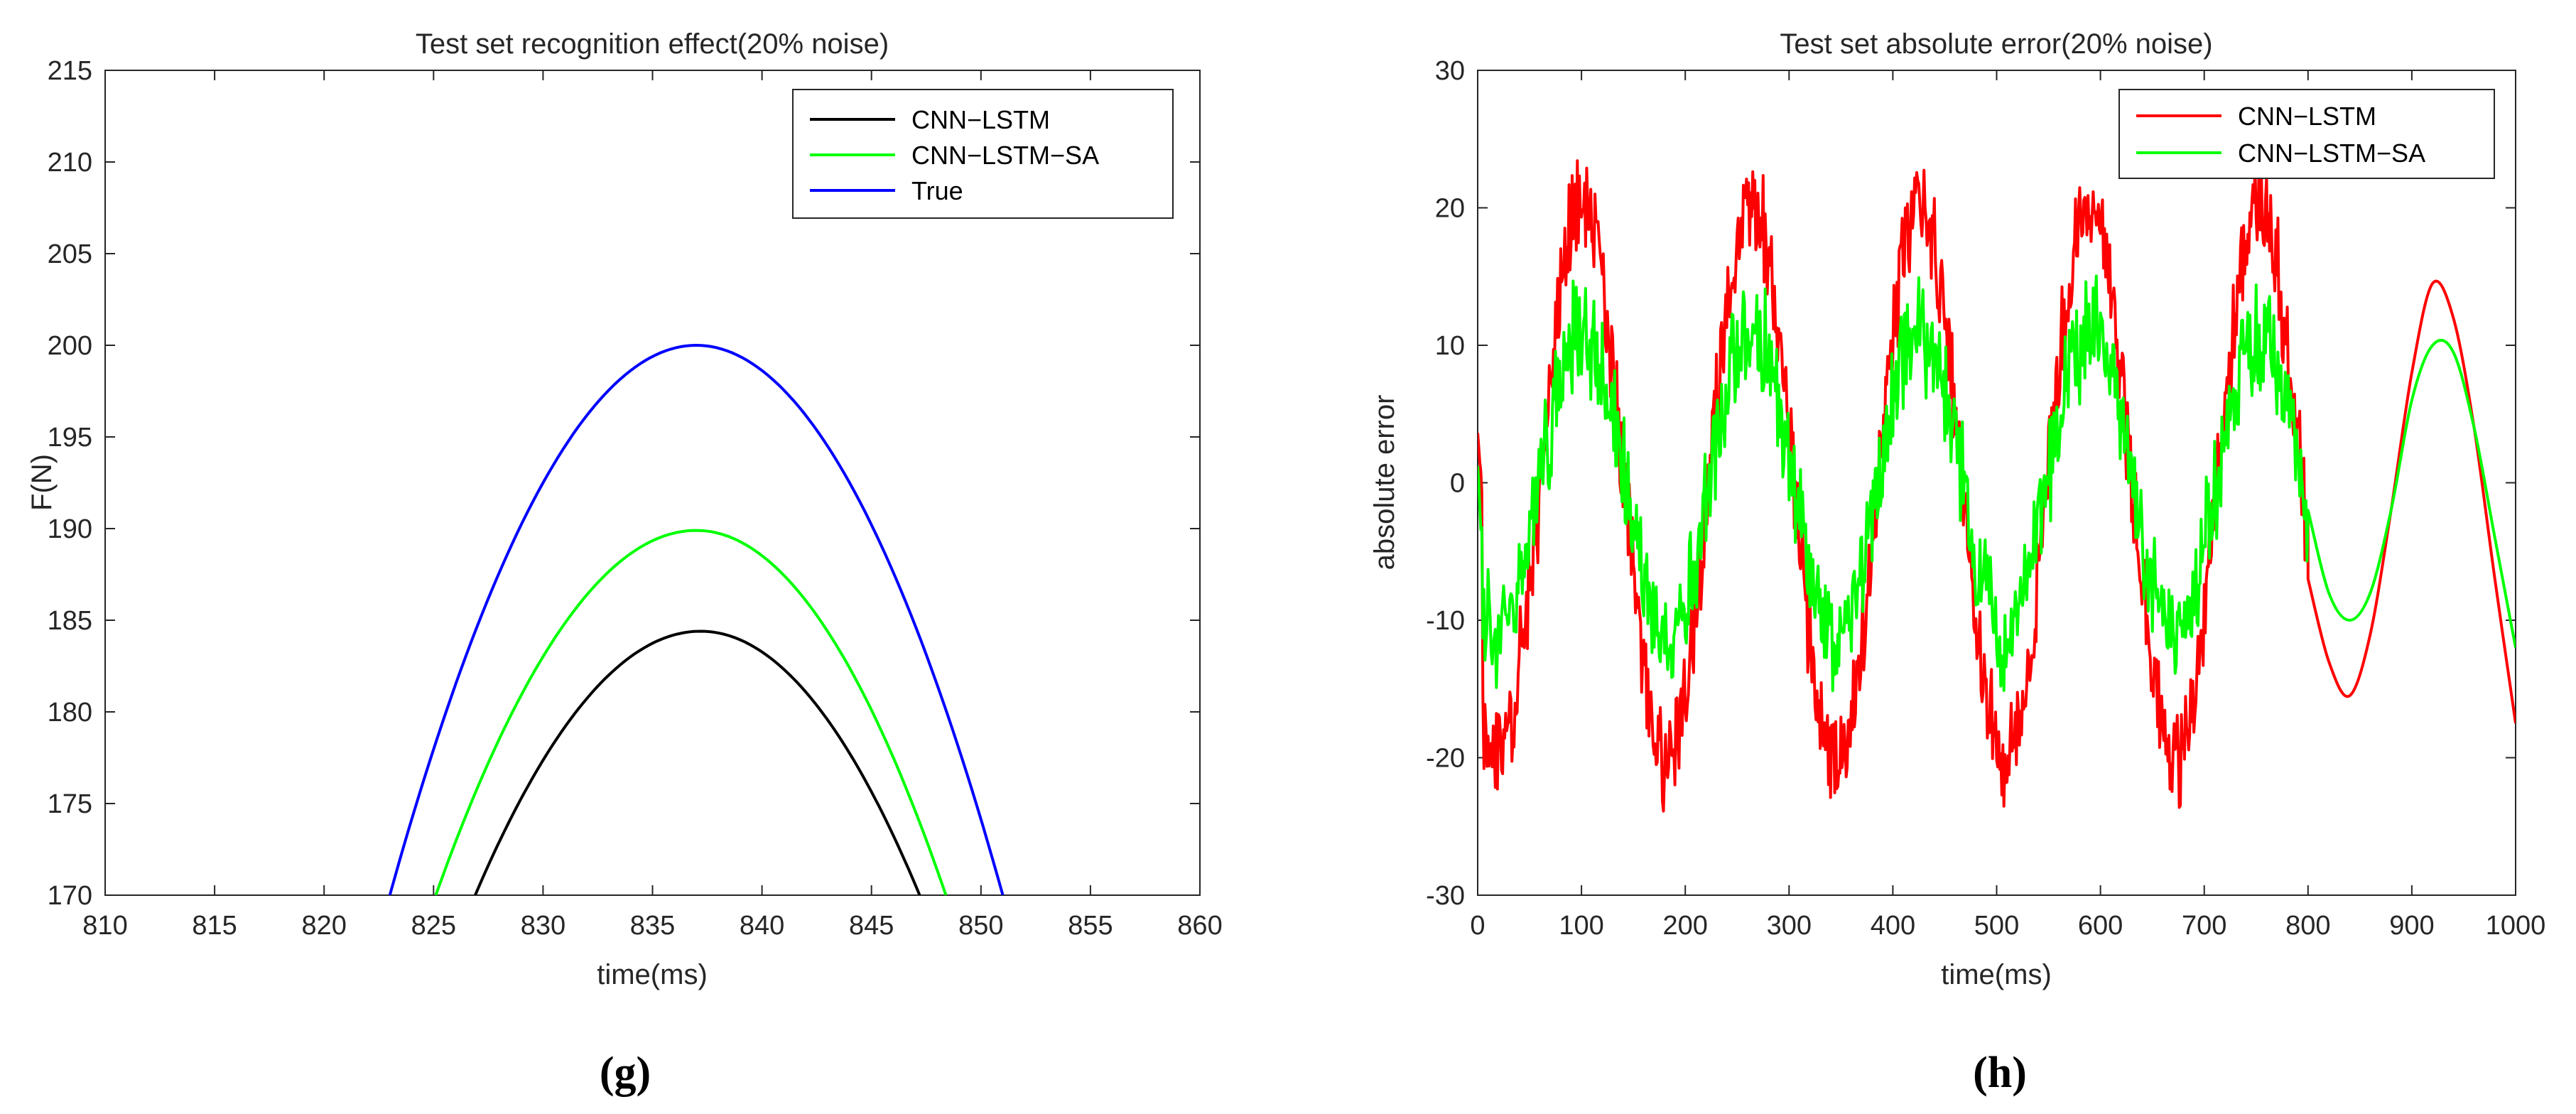  What do you see at coordinates (1199, 926) in the screenshot?
I see `x-tick-label: 860` at bounding box center [1199, 926].